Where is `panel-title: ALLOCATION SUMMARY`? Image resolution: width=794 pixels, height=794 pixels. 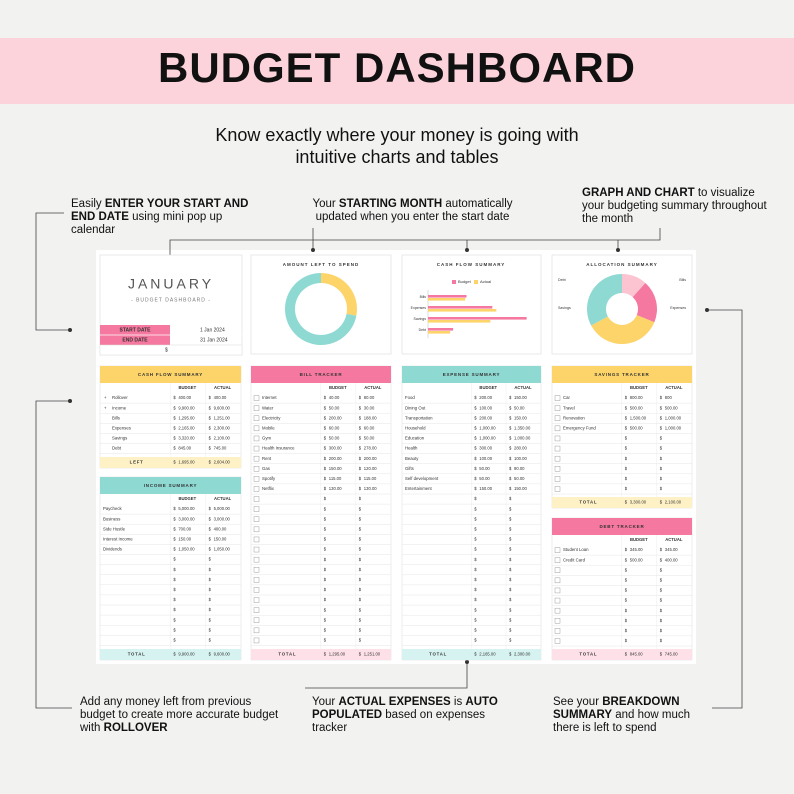
panel-title: ALLOCATION SUMMARY is located at coordinates (622, 264).